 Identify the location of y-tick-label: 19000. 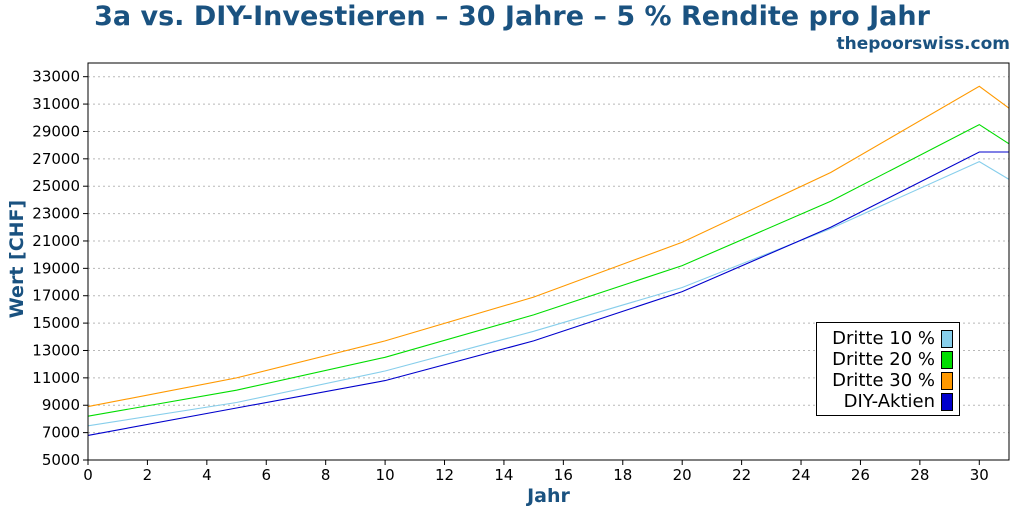
(56, 268).